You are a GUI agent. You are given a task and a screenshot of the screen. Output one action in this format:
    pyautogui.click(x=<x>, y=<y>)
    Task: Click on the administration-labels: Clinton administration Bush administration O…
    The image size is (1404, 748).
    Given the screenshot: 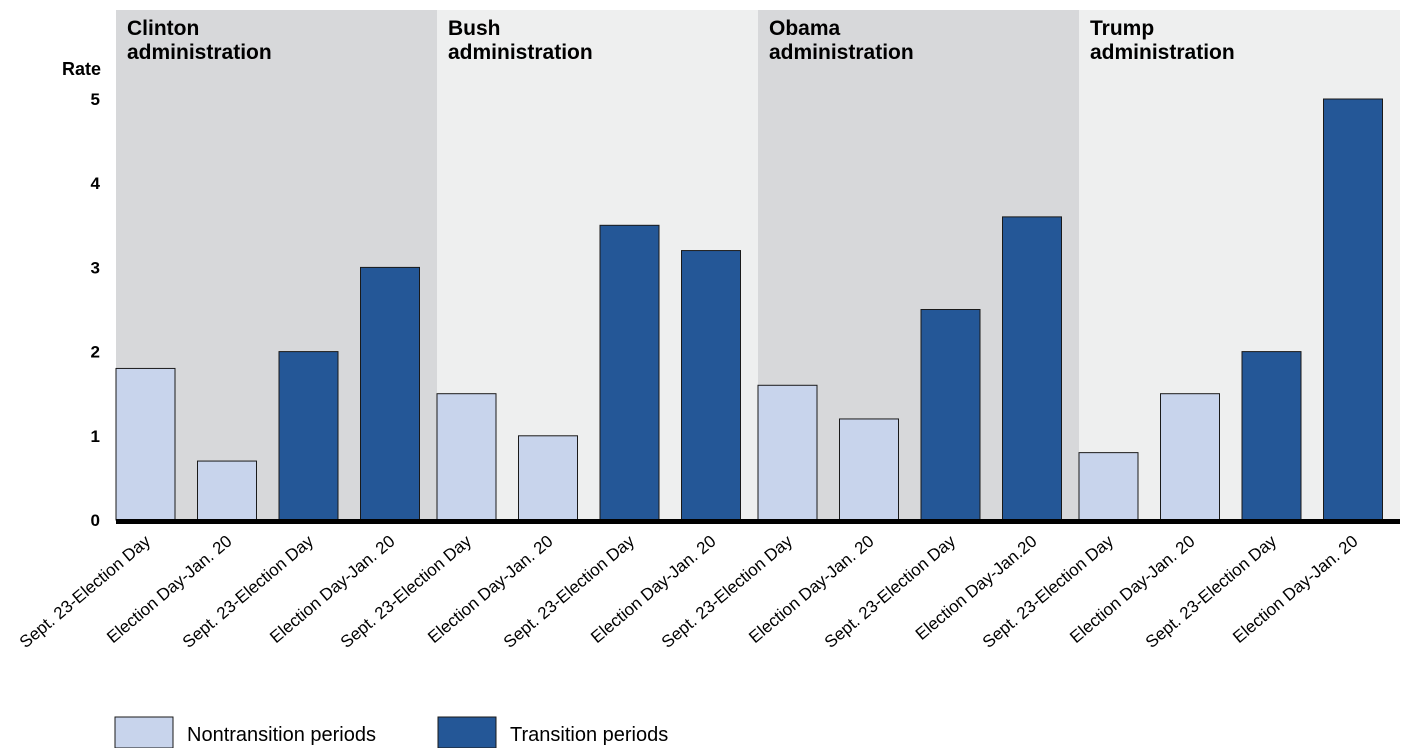 What is the action you would take?
    pyautogui.click(x=681, y=40)
    